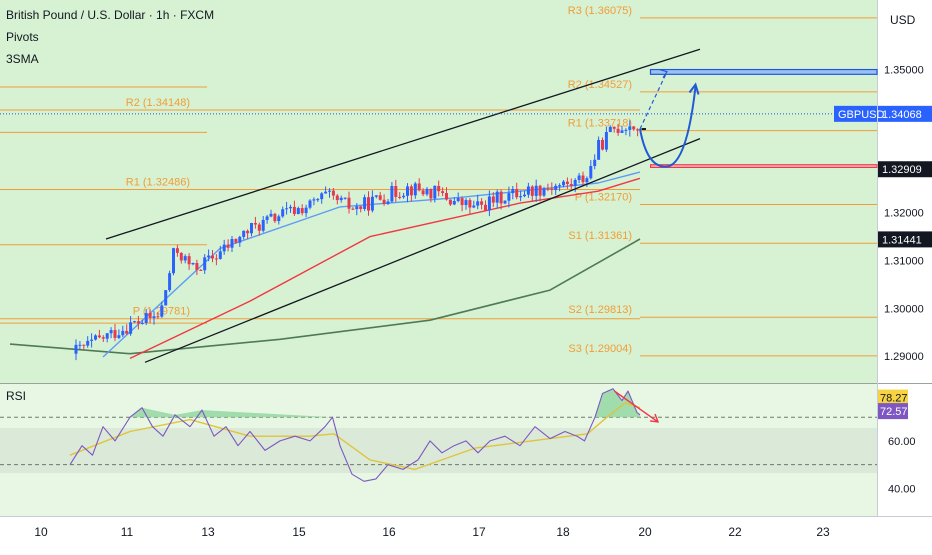  I want to click on projection-dashed-line, so click(653, 100).